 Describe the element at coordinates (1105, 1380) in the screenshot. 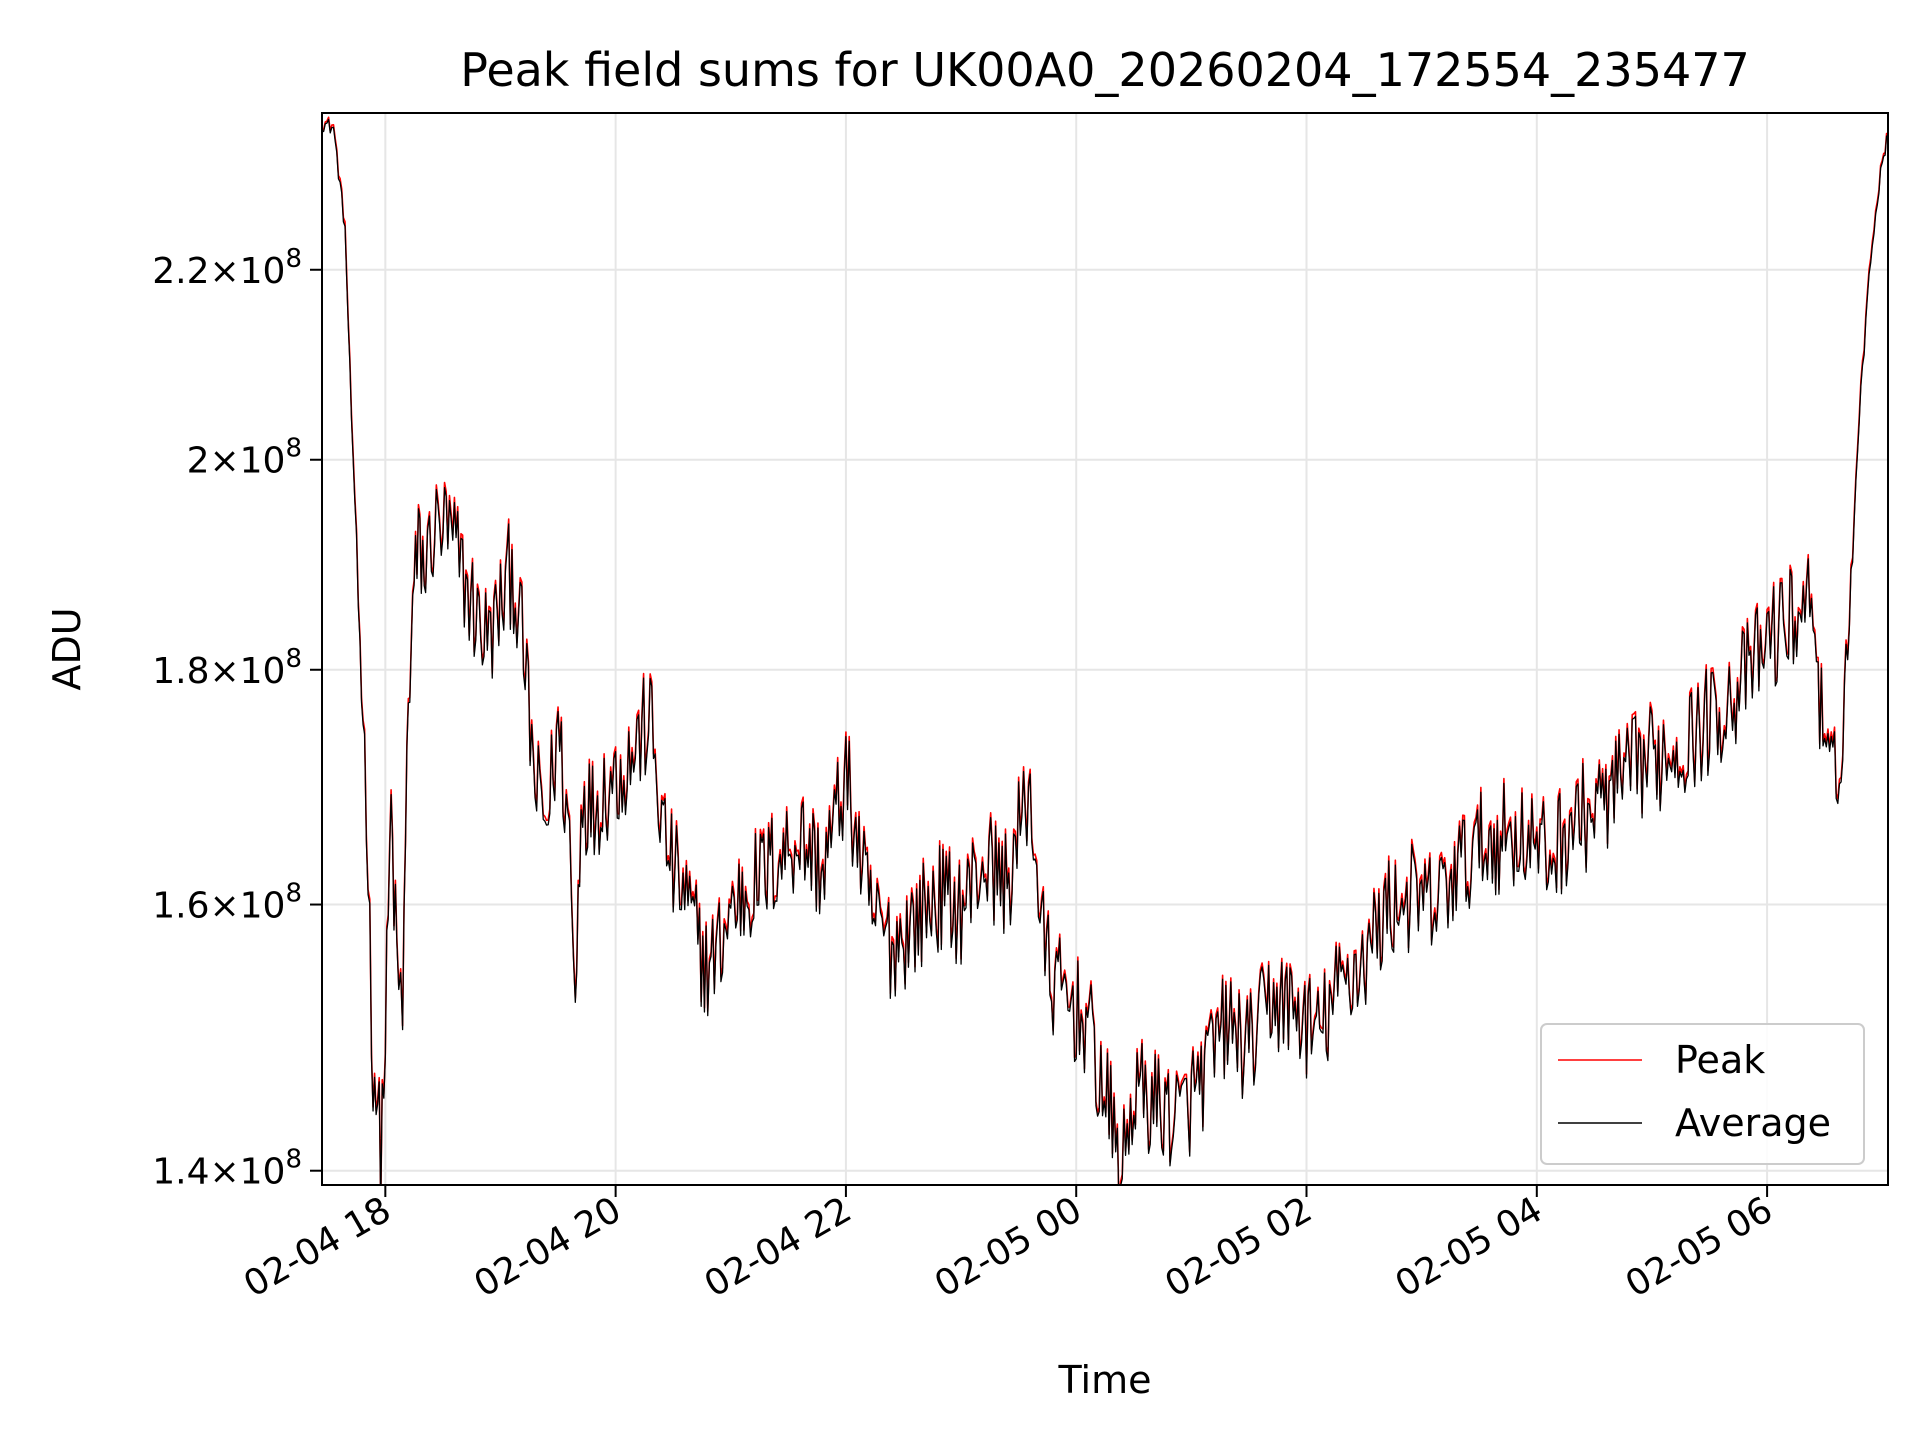

I see `x-axis-label: Time` at that location.